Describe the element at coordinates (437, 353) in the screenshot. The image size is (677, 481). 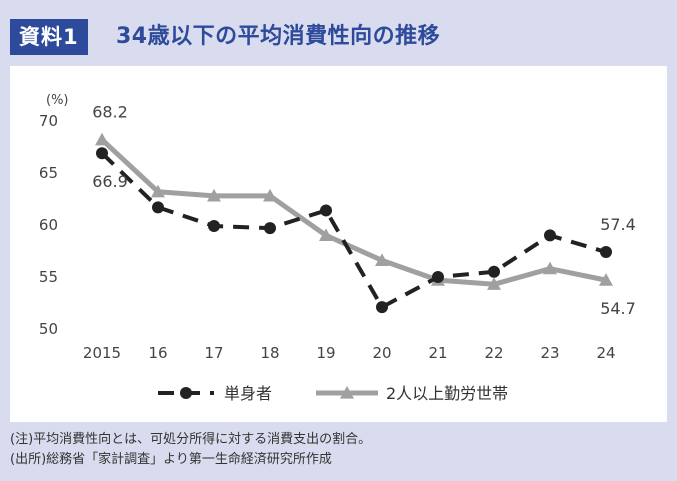
I see `x-tick-label-21: 21` at that location.